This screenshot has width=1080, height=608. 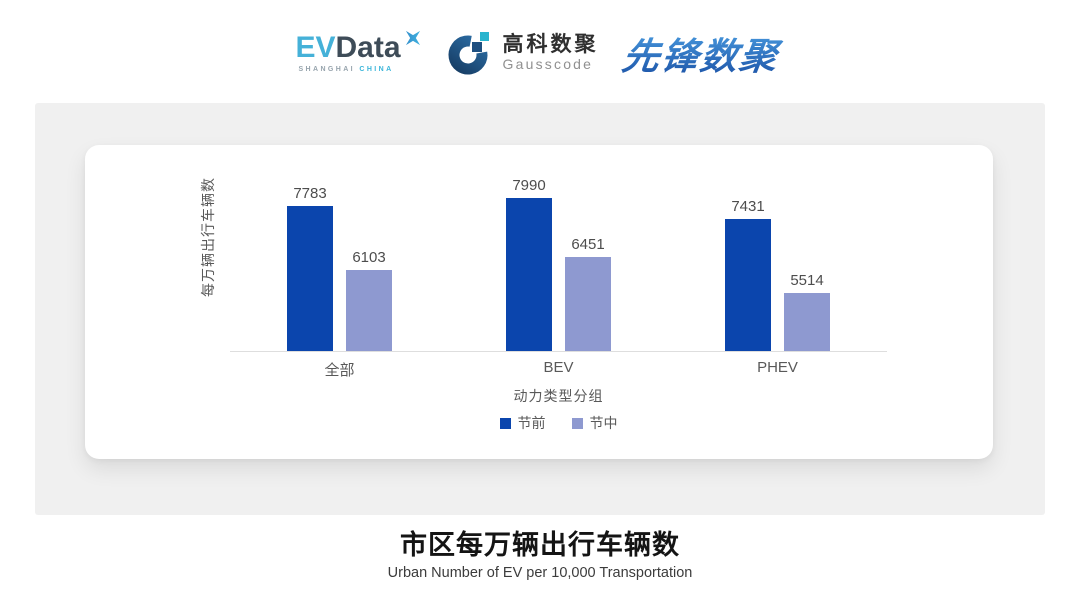 What do you see at coordinates (358, 69) in the screenshot?
I see `evdata-tagline: SHANGHAI CHINA` at bounding box center [358, 69].